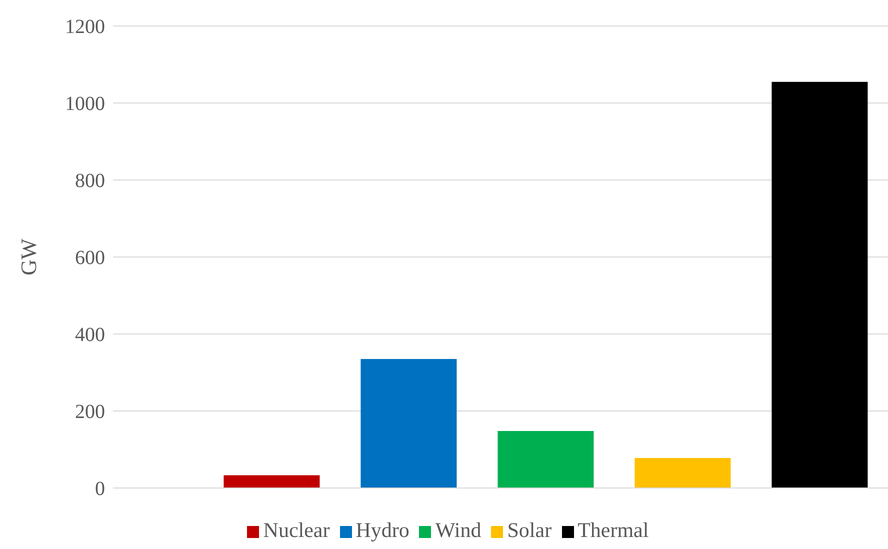  I want to click on legend-label: Nuclear, so click(296, 530).